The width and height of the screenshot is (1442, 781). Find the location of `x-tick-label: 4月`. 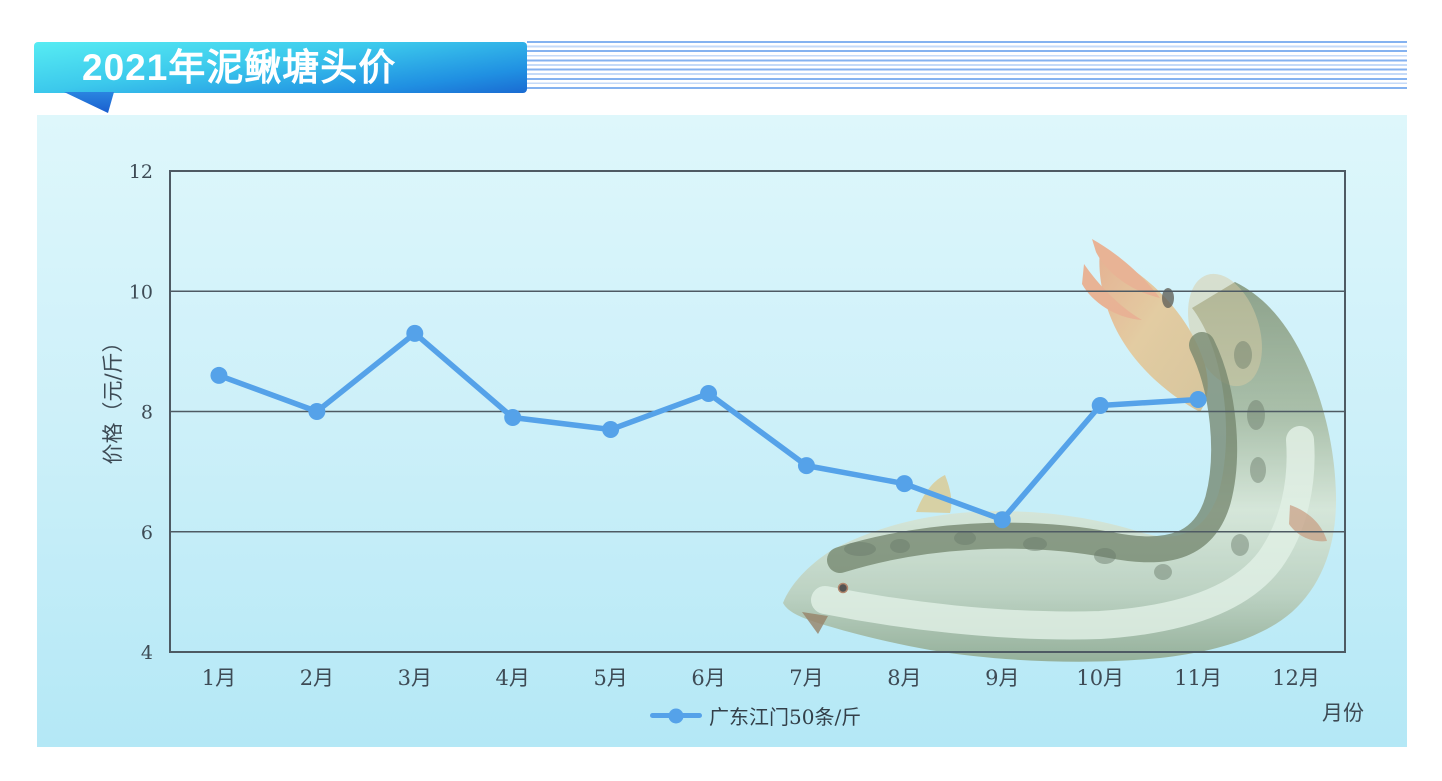

x-tick-label: 4月 is located at coordinates (513, 678).